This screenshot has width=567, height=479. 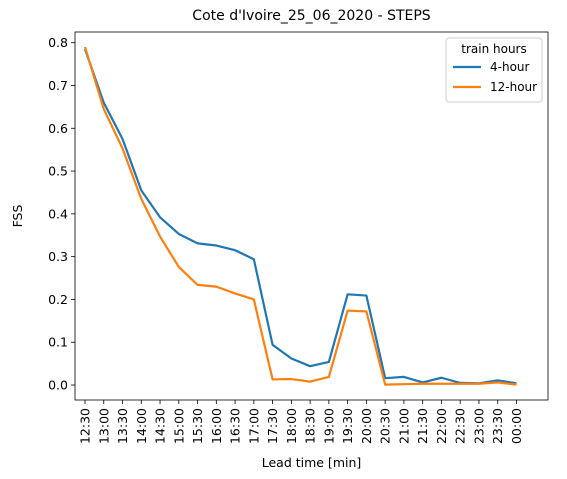 I want to click on y-axis: 0.0 0.1 0.2 0.3 0.4 0.5 0.6 0.7 0.8, so click(x=61, y=214).